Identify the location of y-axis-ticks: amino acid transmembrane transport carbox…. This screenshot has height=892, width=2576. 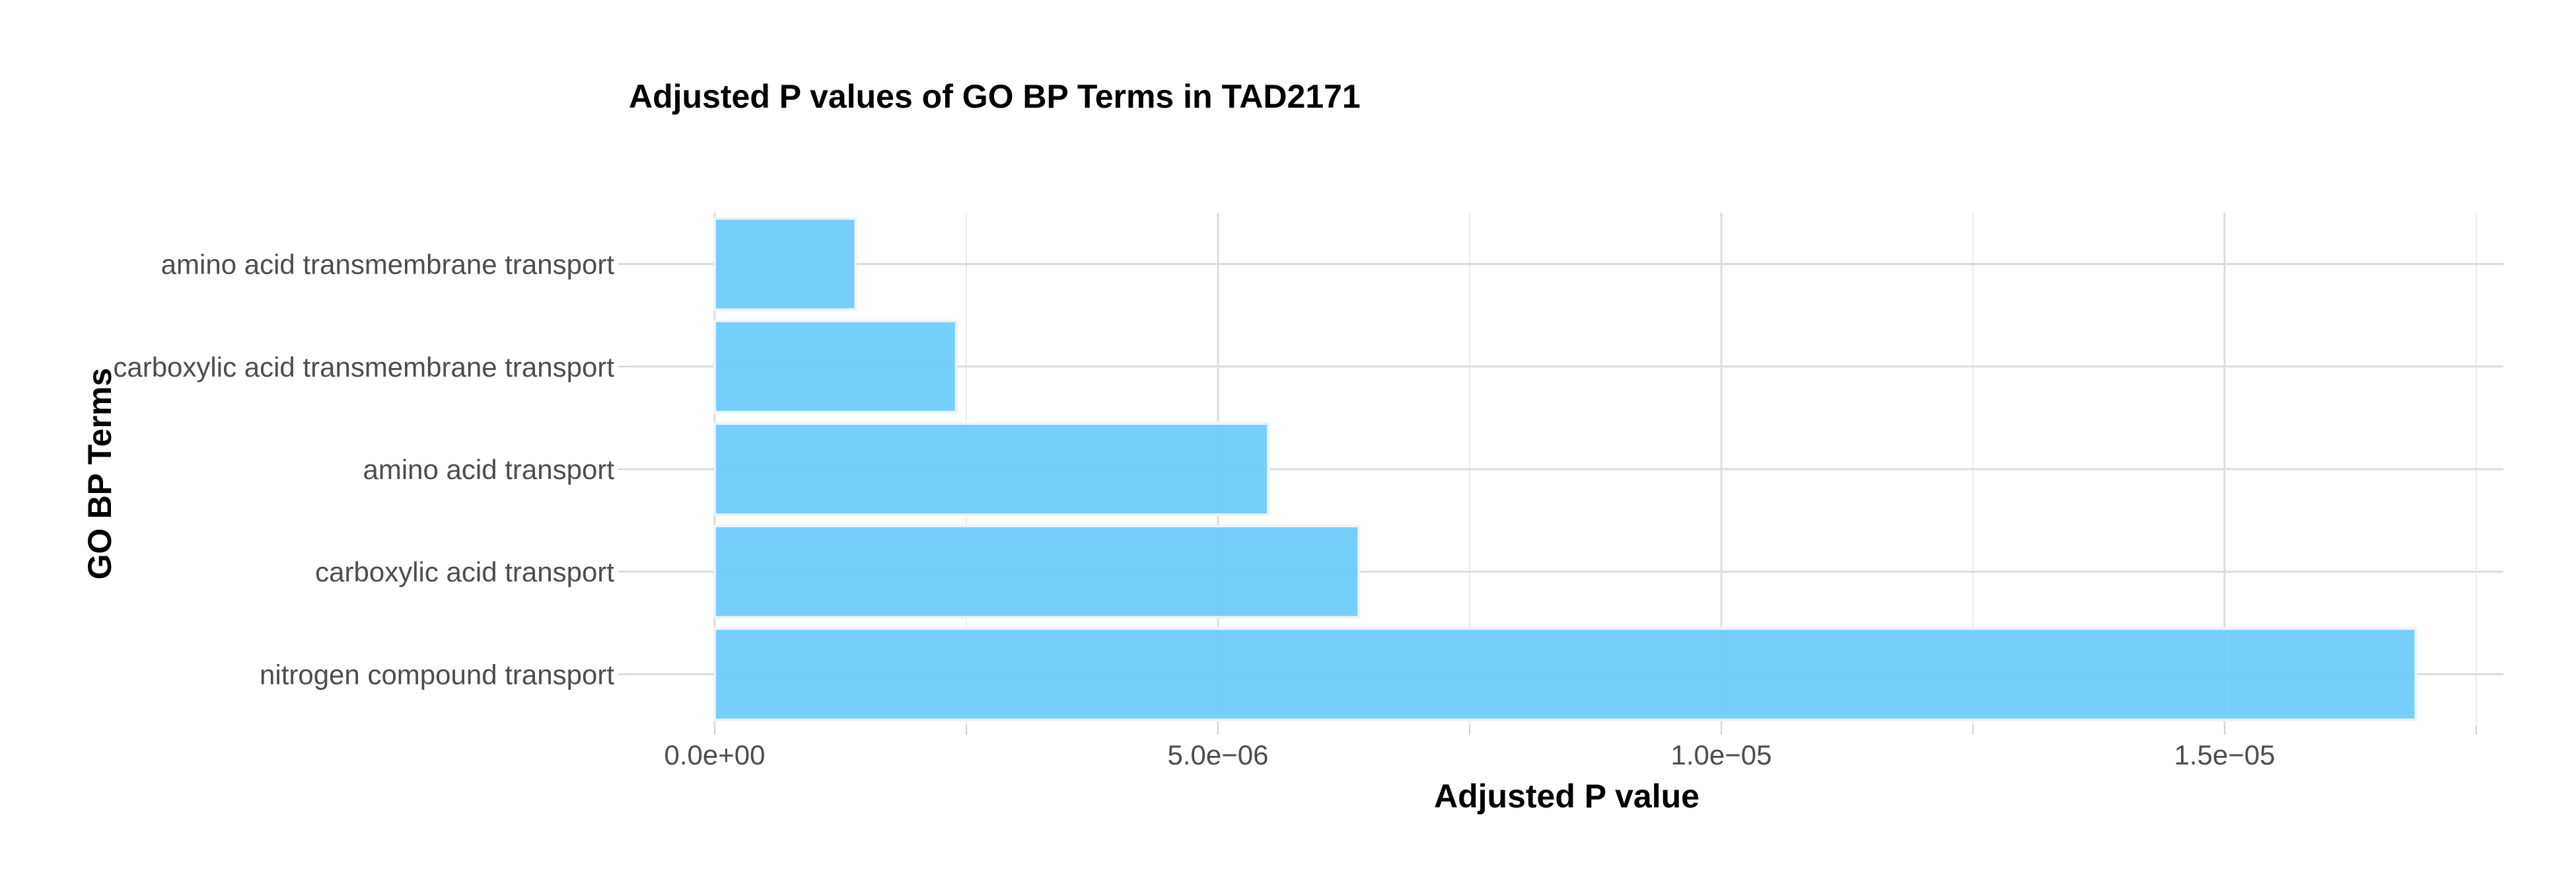
(370, 469).